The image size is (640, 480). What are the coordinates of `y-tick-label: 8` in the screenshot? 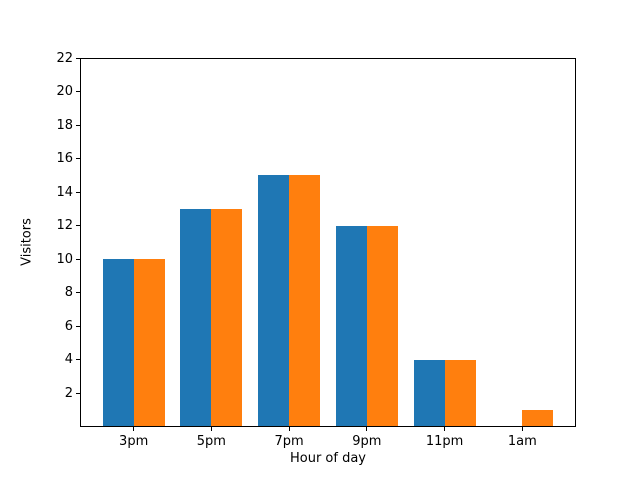 It's located at (68, 293).